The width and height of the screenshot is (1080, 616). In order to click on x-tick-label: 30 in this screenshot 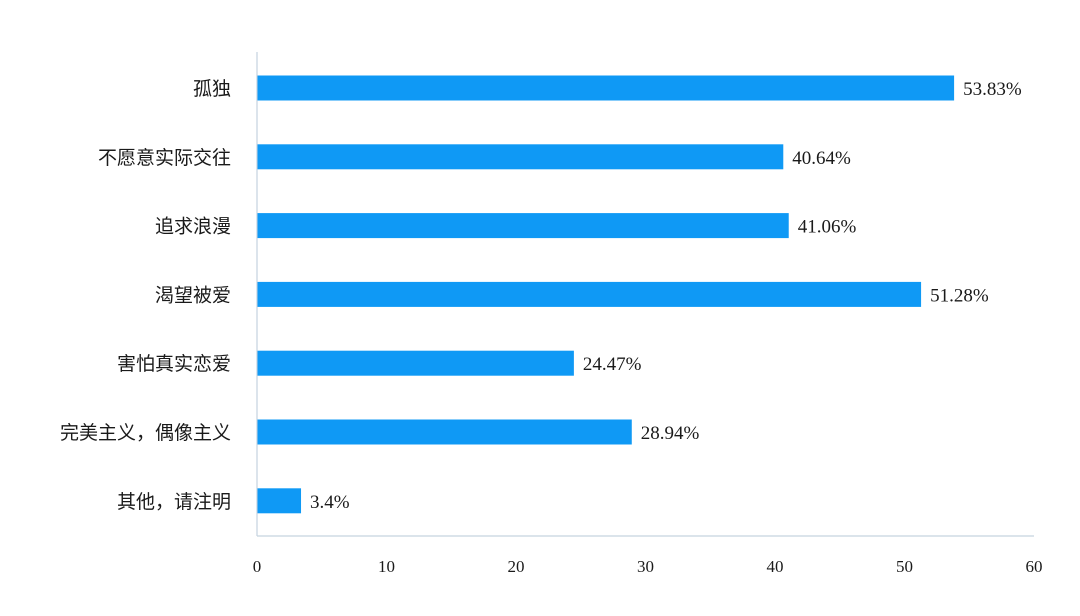, I will do `click(645, 566)`.